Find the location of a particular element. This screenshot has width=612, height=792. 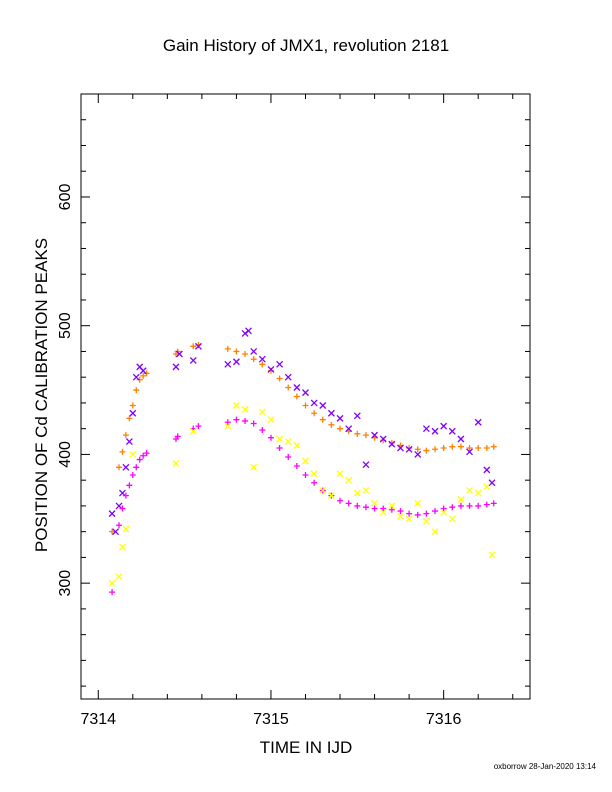

x-tick-label: 7316 is located at coordinates (444, 719).